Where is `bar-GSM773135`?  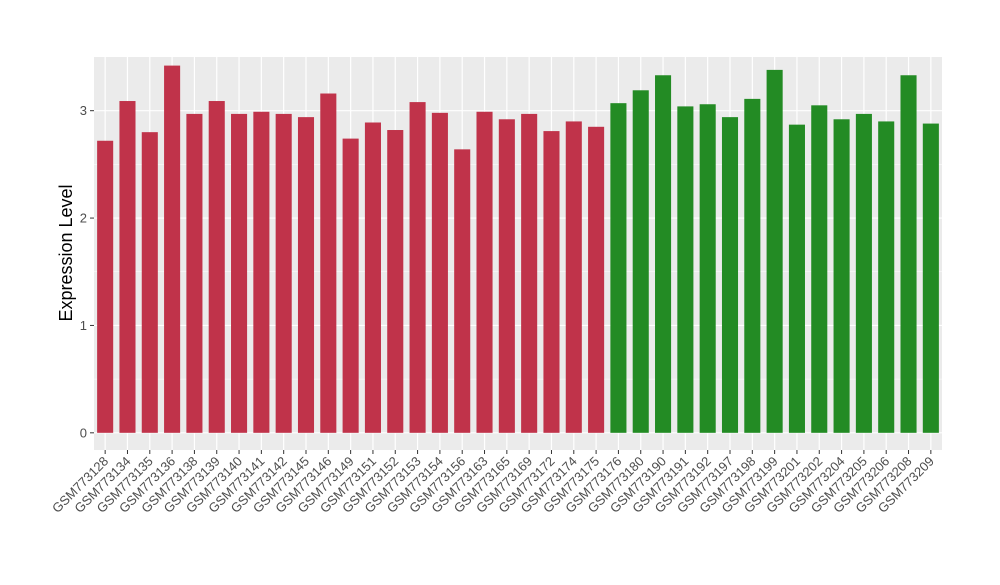
bar-GSM773135 is located at coordinates (149, 282).